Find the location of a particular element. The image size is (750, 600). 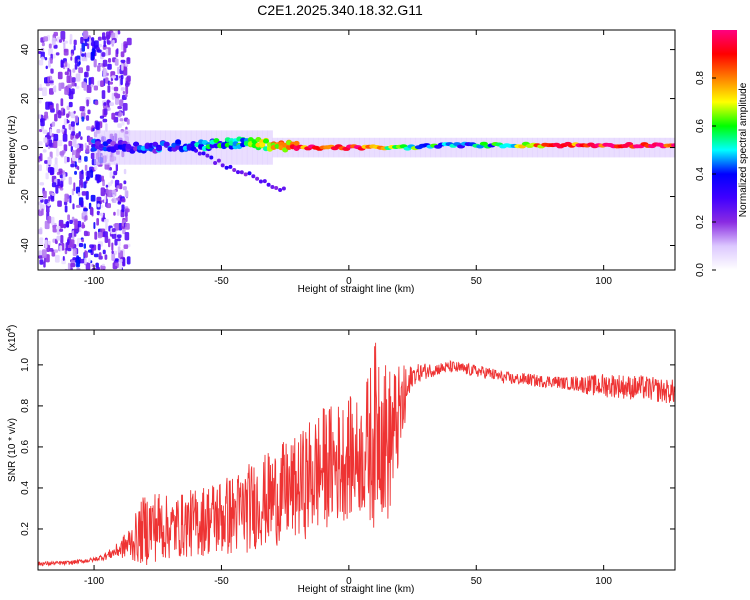

x-tick-label: 50 is located at coordinates (477, 281).